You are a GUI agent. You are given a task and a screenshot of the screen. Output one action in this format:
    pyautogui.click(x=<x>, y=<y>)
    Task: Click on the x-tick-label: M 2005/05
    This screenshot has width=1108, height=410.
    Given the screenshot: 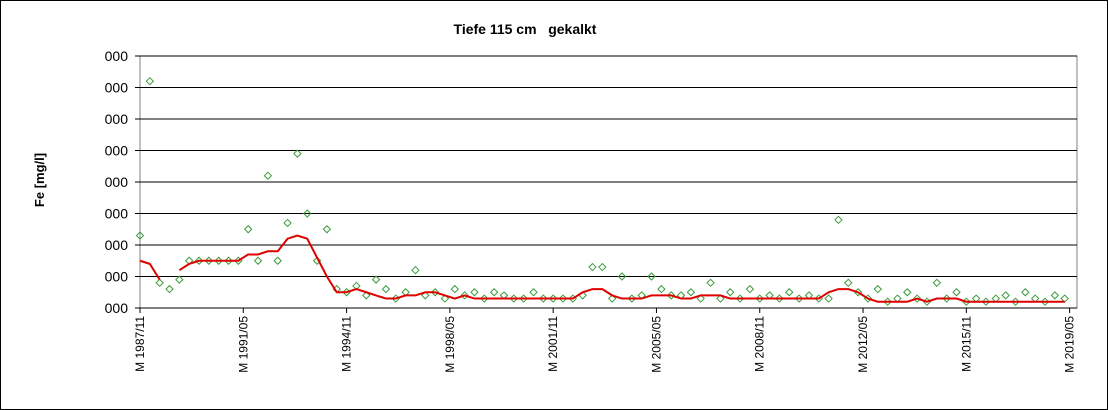 What is the action you would take?
    pyautogui.click(x=656, y=344)
    